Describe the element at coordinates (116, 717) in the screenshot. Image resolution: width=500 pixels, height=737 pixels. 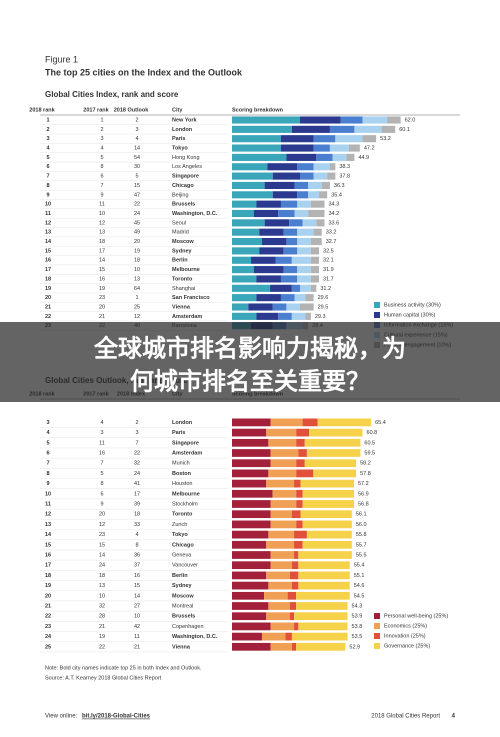
I see `link: bit.ly/2018-Global-Cities` at that location.